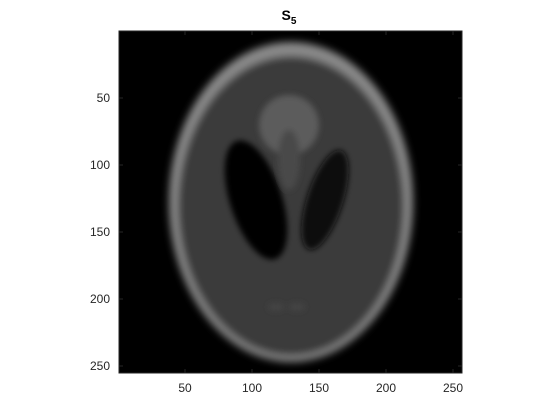 The width and height of the screenshot is (560, 420). I want to click on y-tick-labels: 50 100 150 200 250, so click(100, 232).